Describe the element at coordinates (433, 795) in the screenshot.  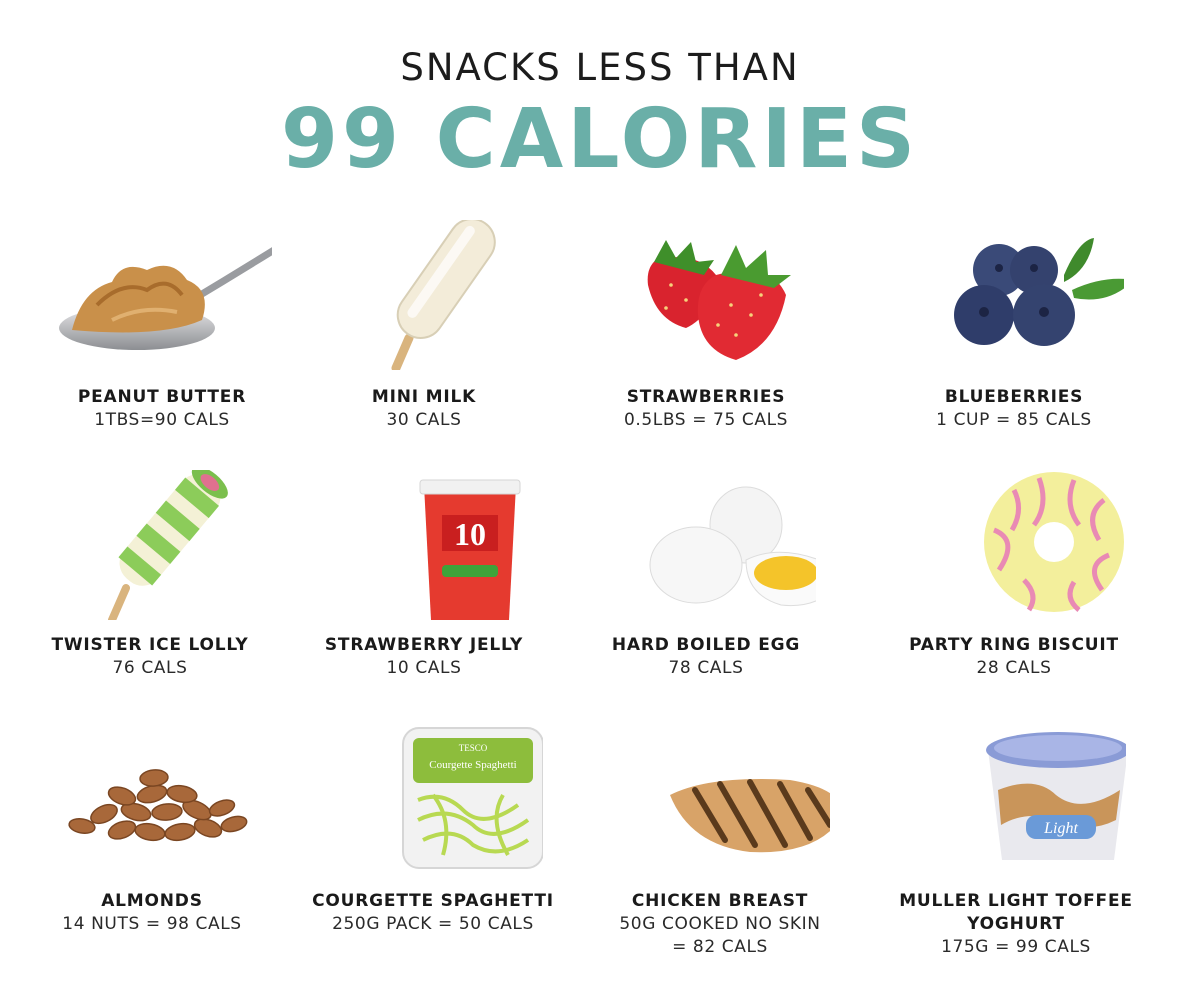
I see `courgette-pack-icon: TESCO Courgette Spaghetti` at that location.